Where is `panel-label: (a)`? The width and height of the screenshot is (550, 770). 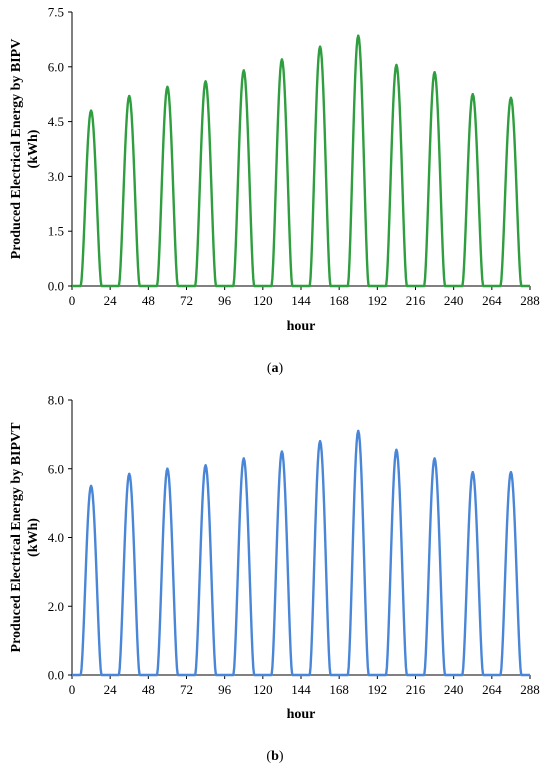
panel-label: (a) is located at coordinates (275, 368).